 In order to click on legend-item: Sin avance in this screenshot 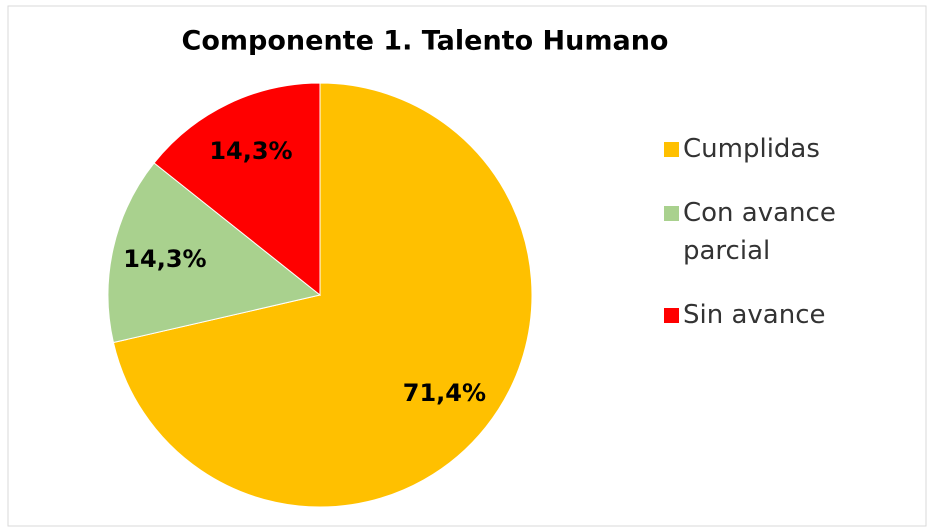, I will do `click(774, 315)`.